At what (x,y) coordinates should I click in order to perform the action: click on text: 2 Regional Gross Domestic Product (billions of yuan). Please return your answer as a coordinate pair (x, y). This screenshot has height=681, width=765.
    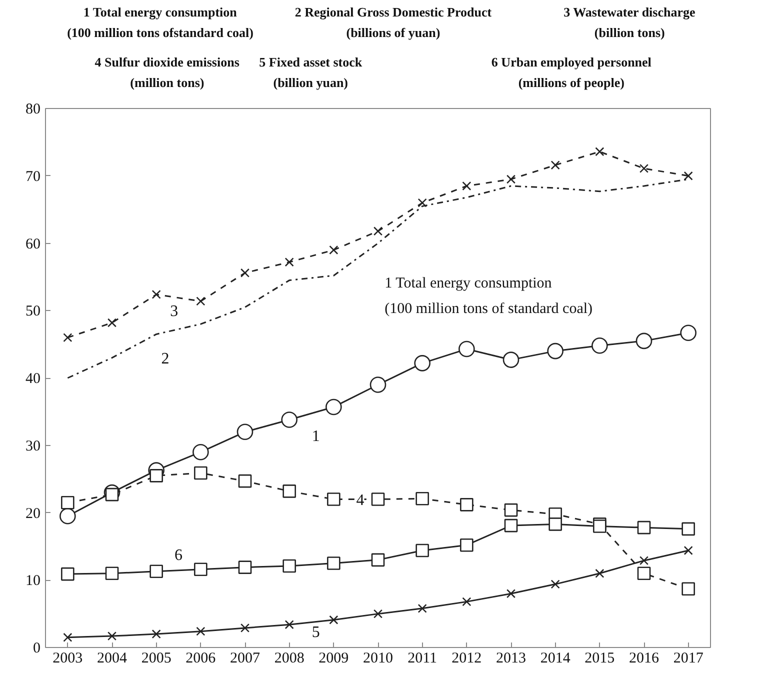
    Looking at the image, I should click on (393, 22).